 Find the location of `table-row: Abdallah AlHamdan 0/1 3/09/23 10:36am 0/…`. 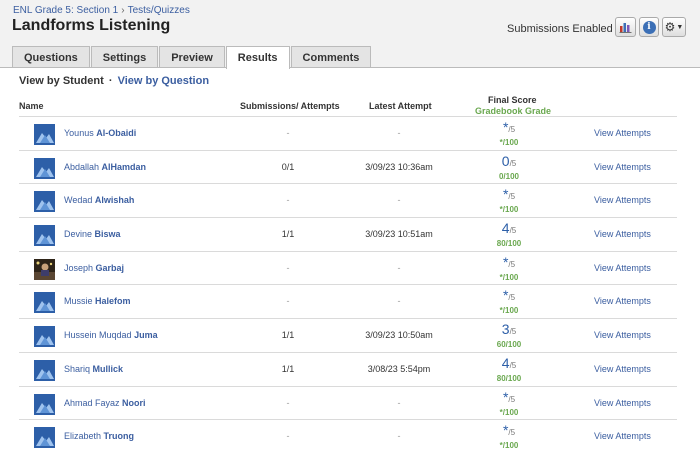

table-row: Abdallah AlHamdan 0/1 3/09/23 10:36am 0/… is located at coordinates (348, 166).